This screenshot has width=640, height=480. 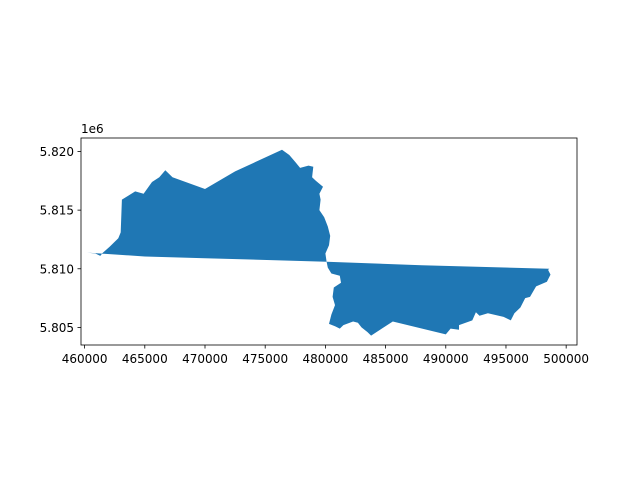 What do you see at coordinates (145, 359) in the screenshot?
I see `x-tick-label: 465000` at bounding box center [145, 359].